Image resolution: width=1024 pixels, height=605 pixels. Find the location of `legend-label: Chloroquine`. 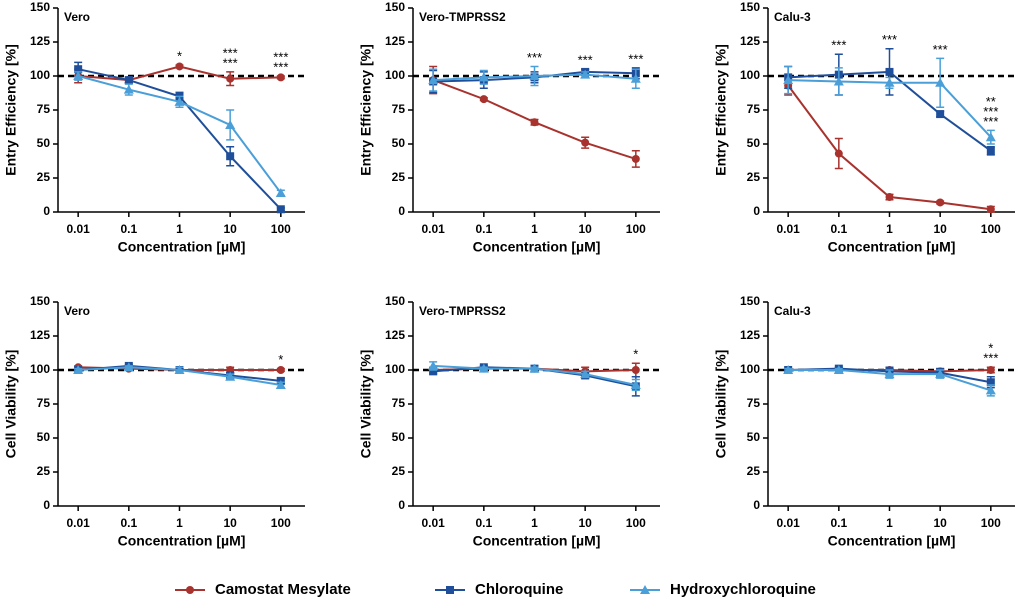

legend-label: Chloroquine is located at coordinates (519, 589).